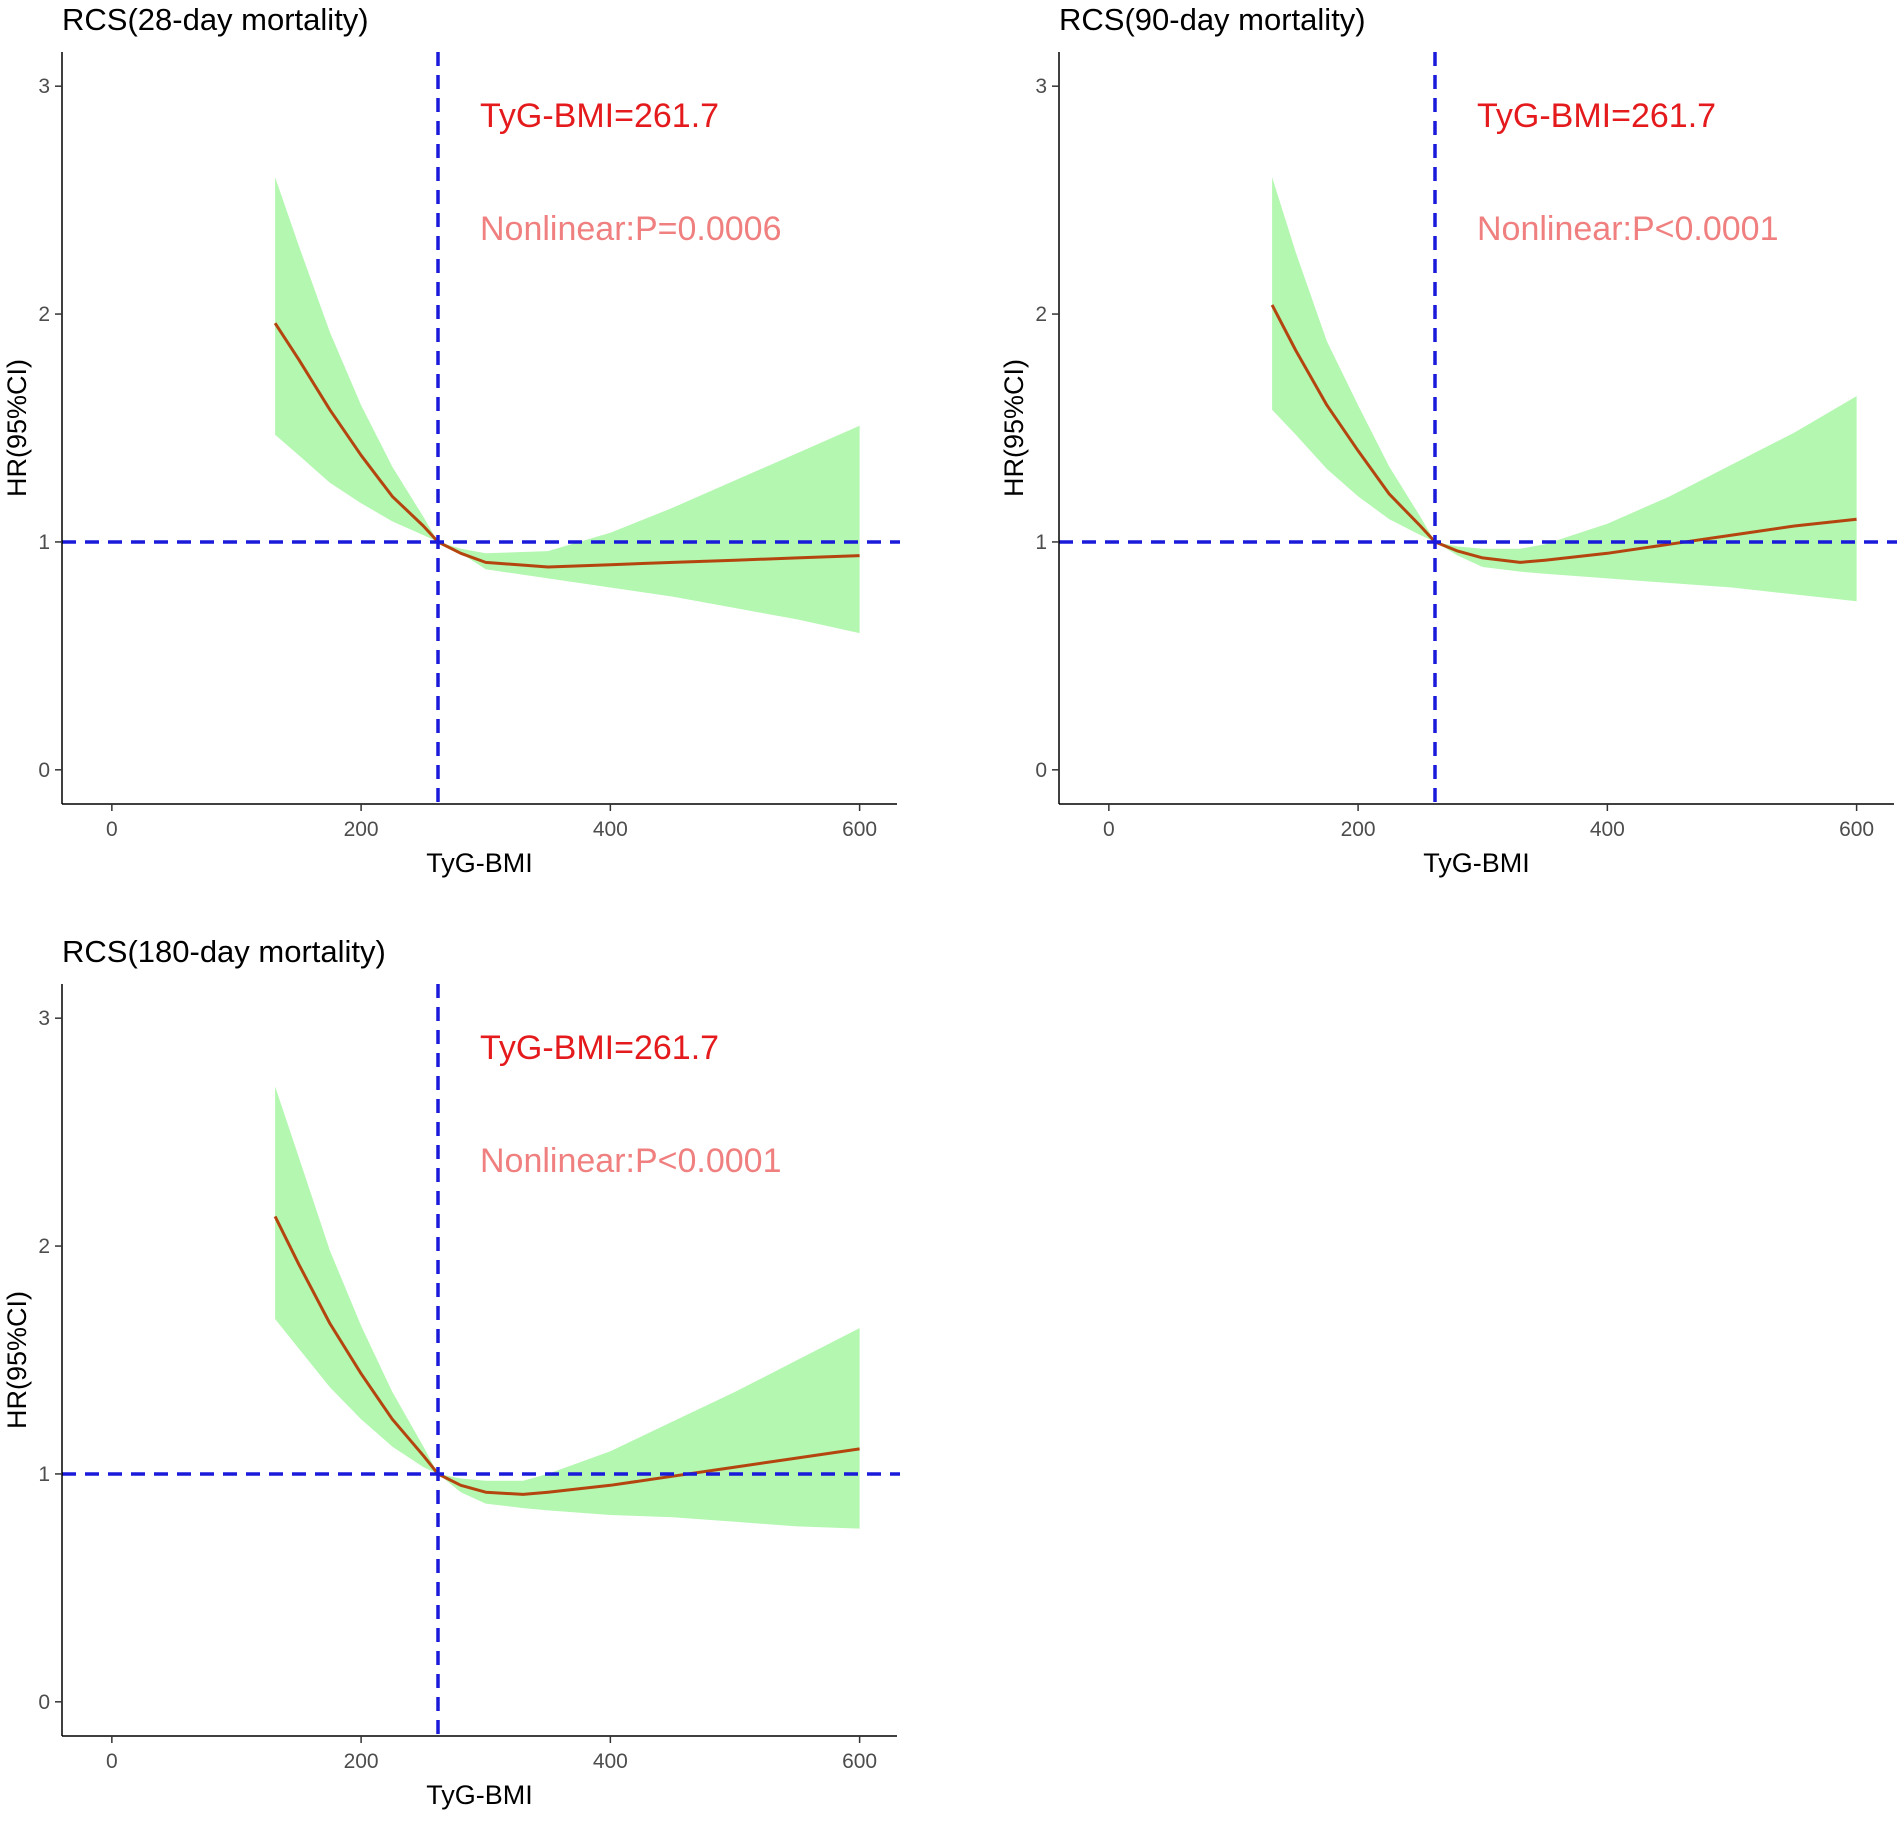 Image resolution: width=1902 pixels, height=1823 pixels. Describe the element at coordinates (215, 19) in the screenshot. I see `chart-title: RCS(28-day mortality)` at that location.